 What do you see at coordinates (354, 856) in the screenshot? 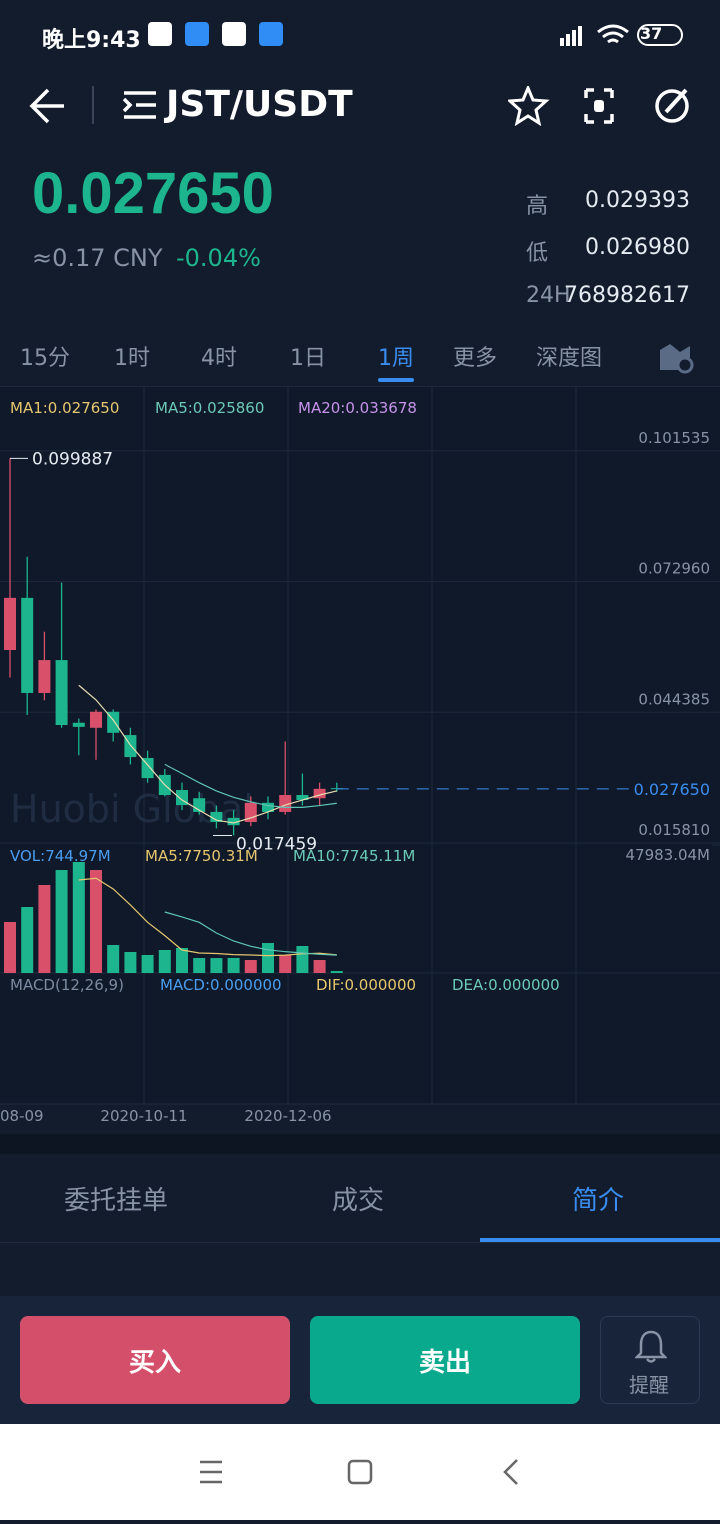
I see `legend-item: MA10:7745.11M` at bounding box center [354, 856].